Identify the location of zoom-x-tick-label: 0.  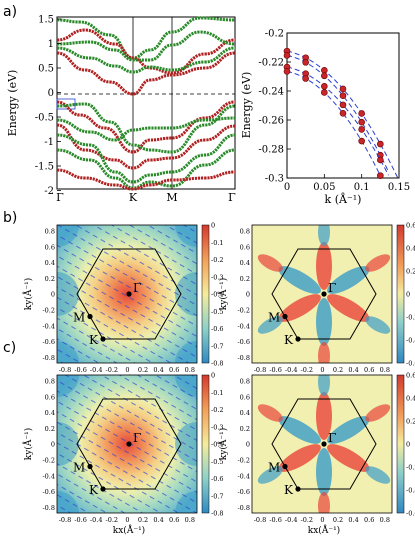
(287, 187).